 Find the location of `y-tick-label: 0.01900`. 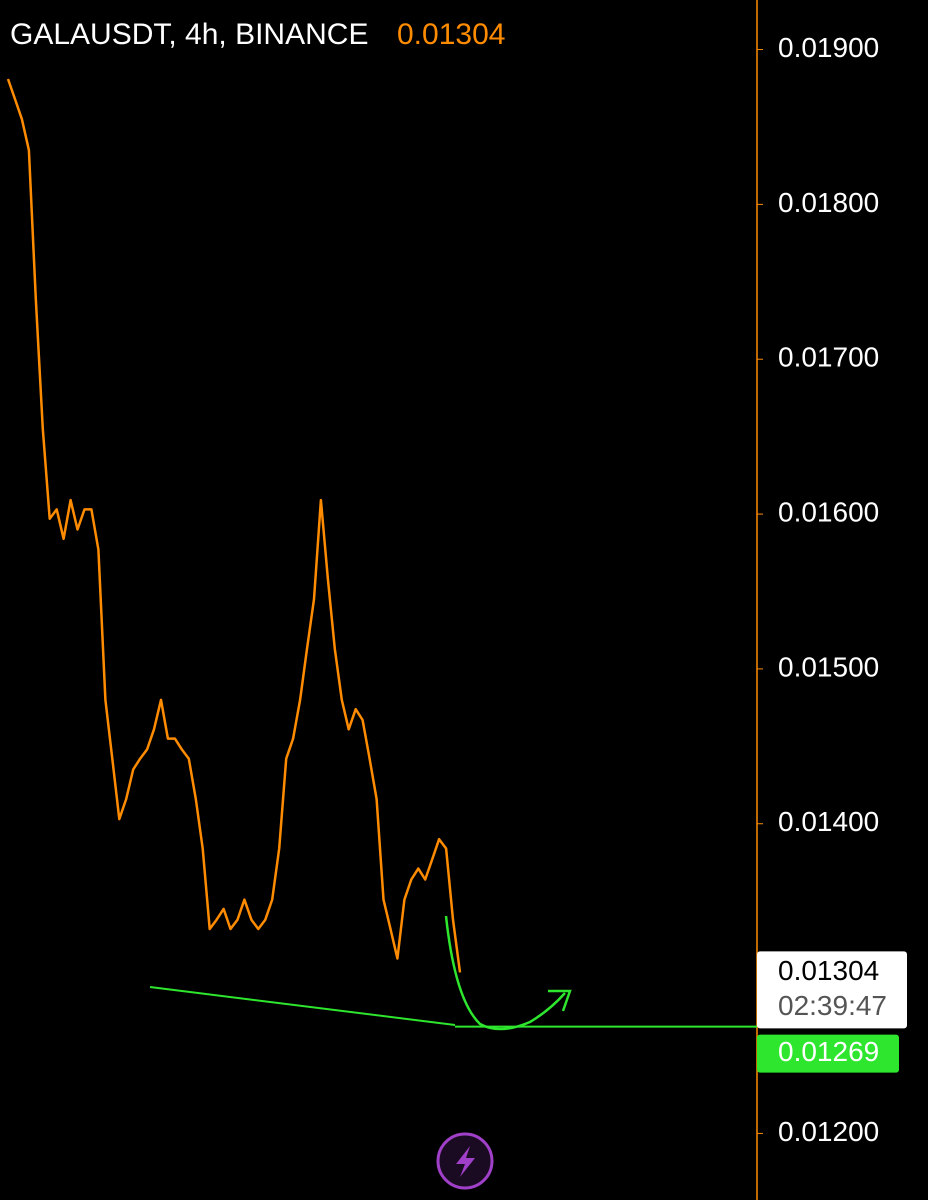

y-tick-label: 0.01900 is located at coordinates (828, 47).